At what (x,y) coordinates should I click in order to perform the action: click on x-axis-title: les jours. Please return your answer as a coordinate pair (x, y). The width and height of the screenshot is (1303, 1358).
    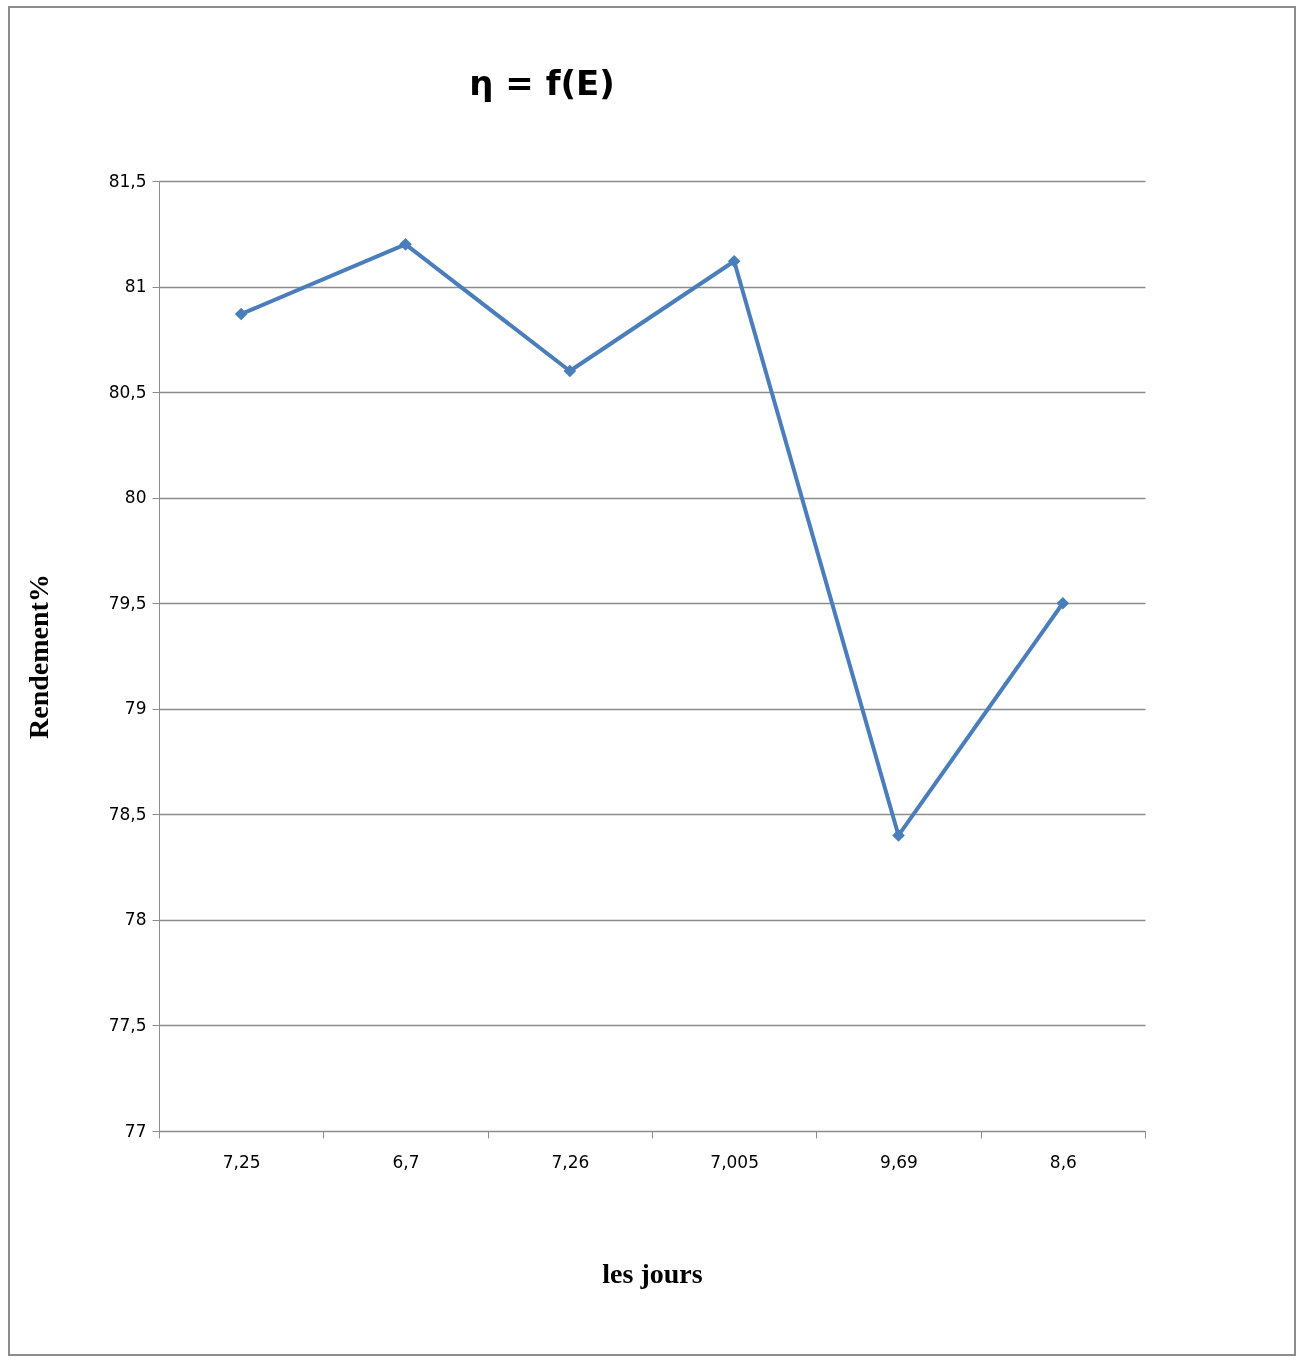
    Looking at the image, I should click on (652, 1273).